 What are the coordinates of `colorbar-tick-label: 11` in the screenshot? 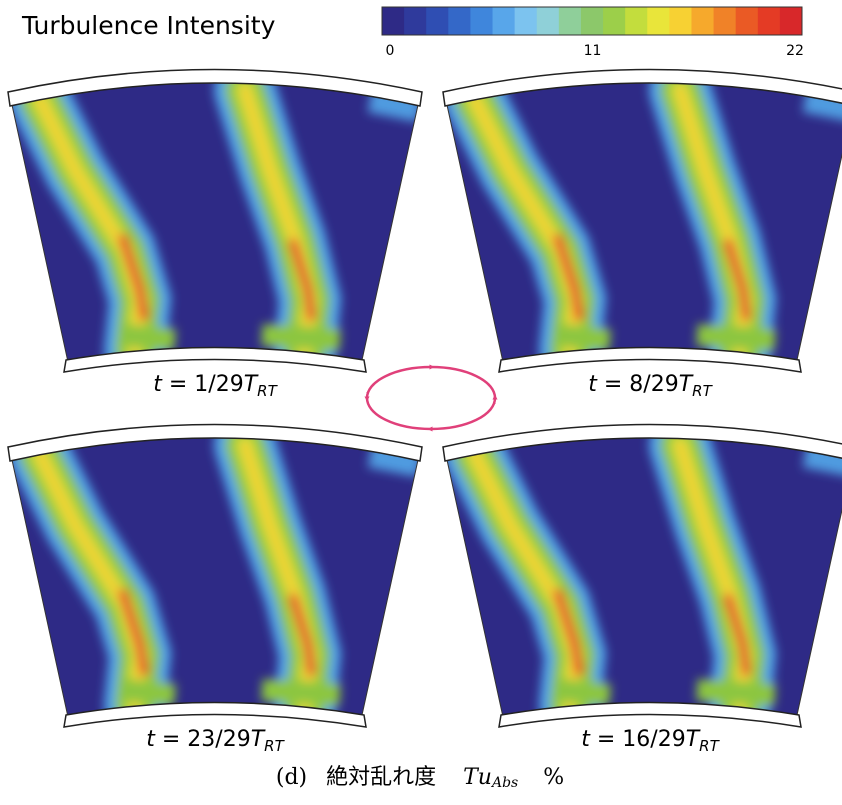 It's located at (593, 51).